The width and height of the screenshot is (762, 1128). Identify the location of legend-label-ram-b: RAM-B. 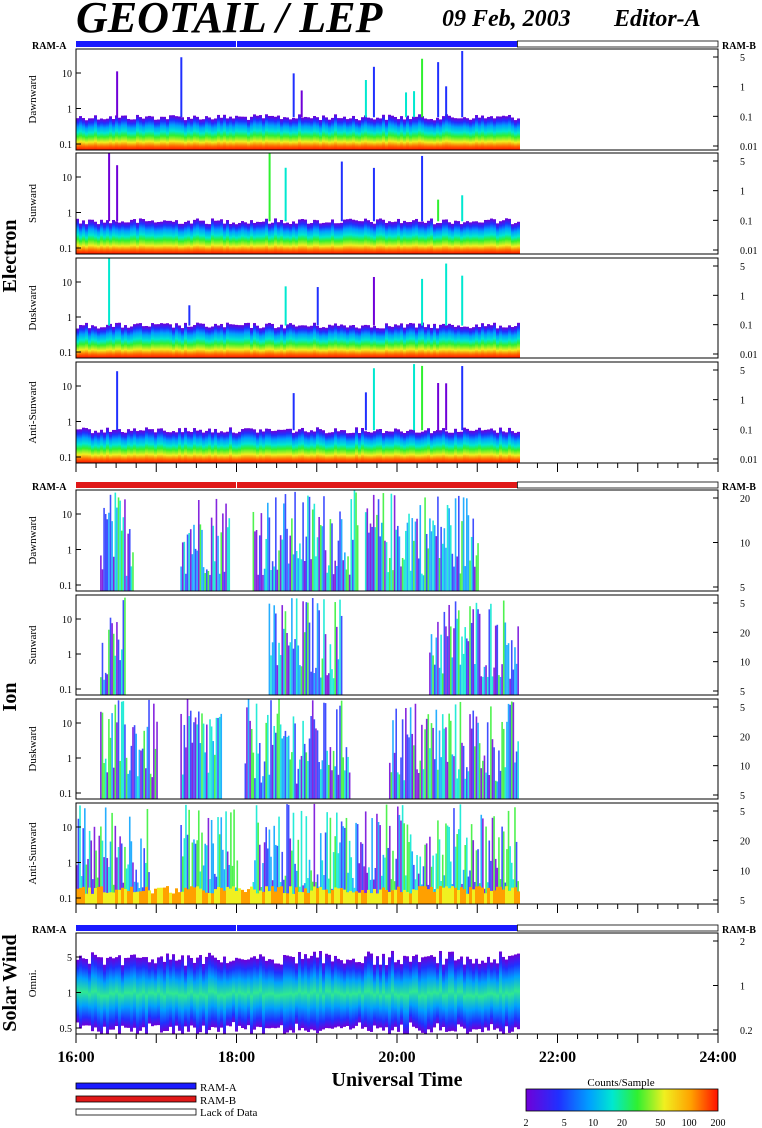
(218, 1101).